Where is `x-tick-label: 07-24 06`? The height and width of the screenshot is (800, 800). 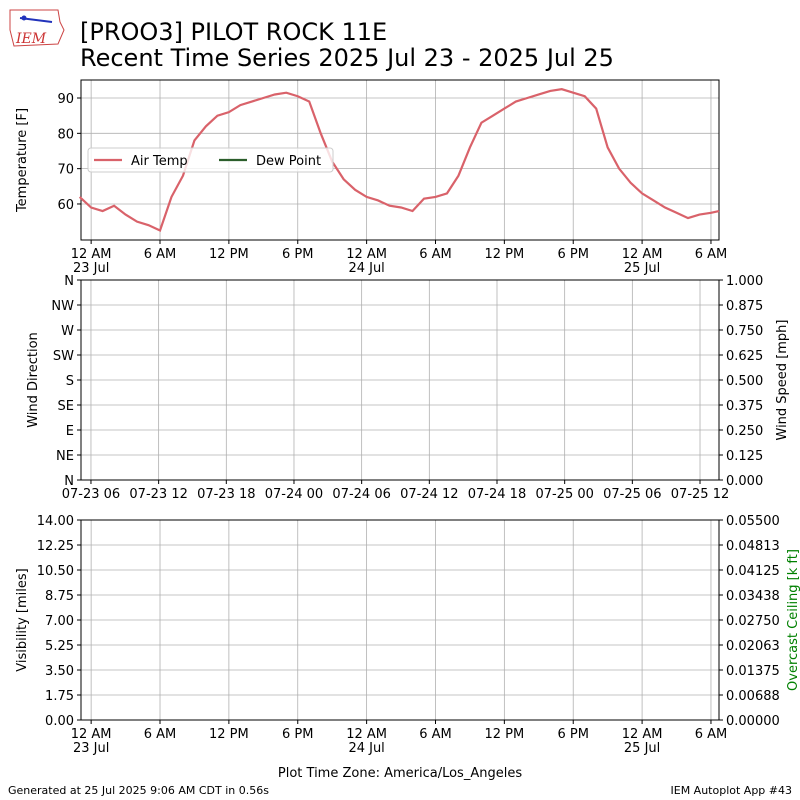
x-tick-label: 07-24 06 is located at coordinates (361, 494).